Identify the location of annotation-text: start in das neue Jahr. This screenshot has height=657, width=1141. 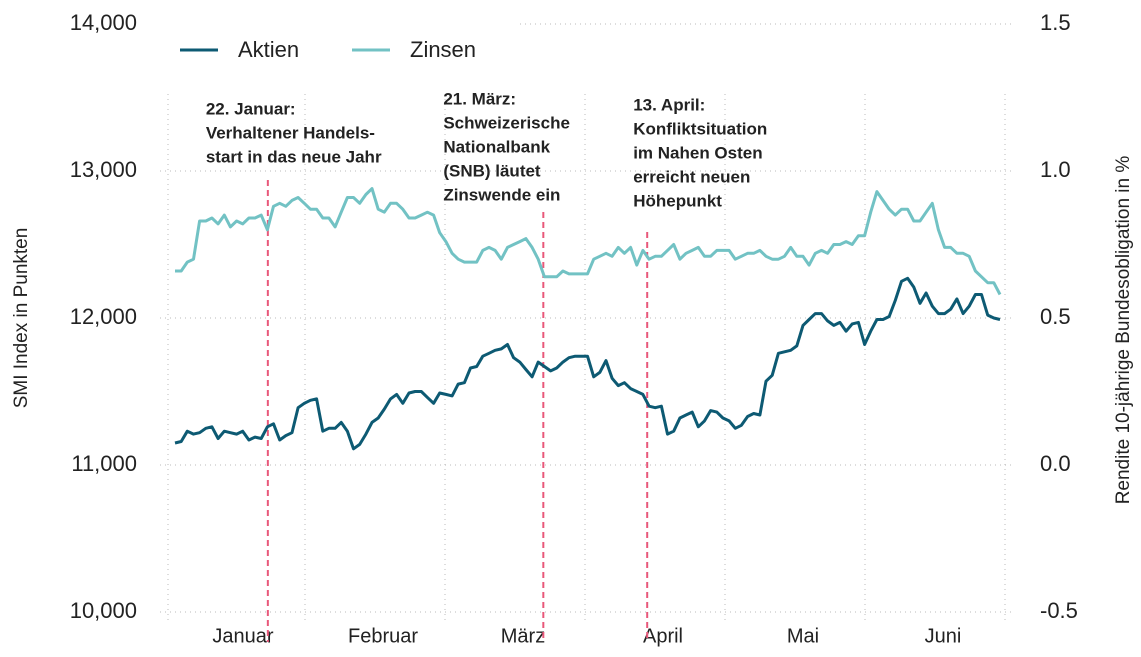
(294, 156).